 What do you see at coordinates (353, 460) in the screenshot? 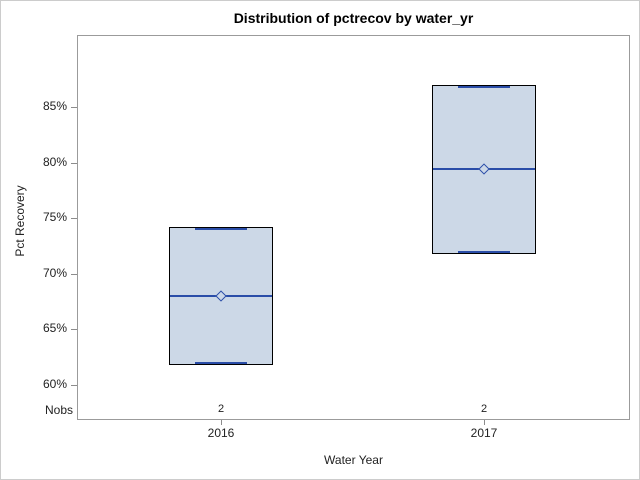
I see `x-axis-title: Water Year` at bounding box center [353, 460].